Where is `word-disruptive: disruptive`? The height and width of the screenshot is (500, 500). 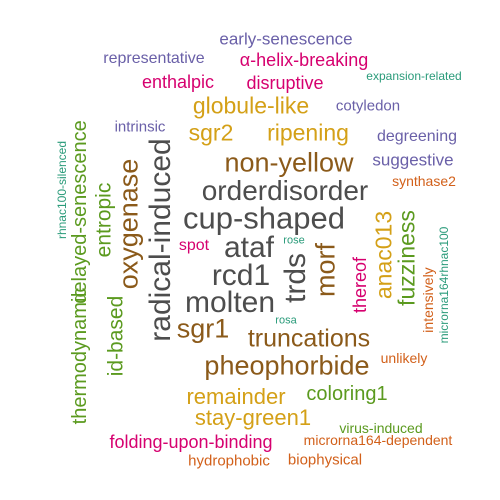 word-disruptive: disruptive is located at coordinates (285, 83).